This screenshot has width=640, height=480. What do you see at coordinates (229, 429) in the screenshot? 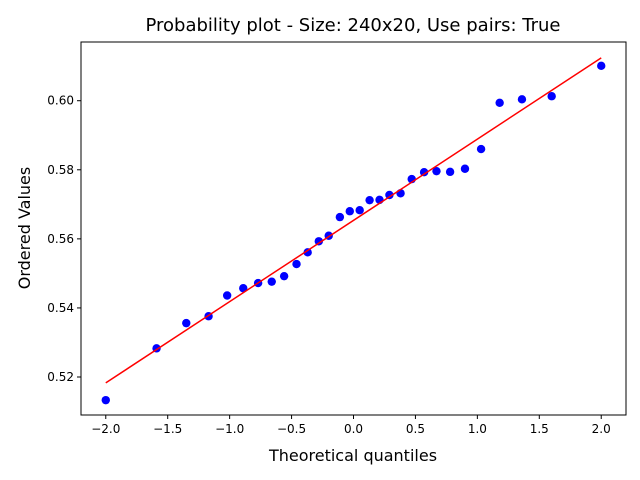
I see `x-tick-label: −1.0` at bounding box center [229, 429].